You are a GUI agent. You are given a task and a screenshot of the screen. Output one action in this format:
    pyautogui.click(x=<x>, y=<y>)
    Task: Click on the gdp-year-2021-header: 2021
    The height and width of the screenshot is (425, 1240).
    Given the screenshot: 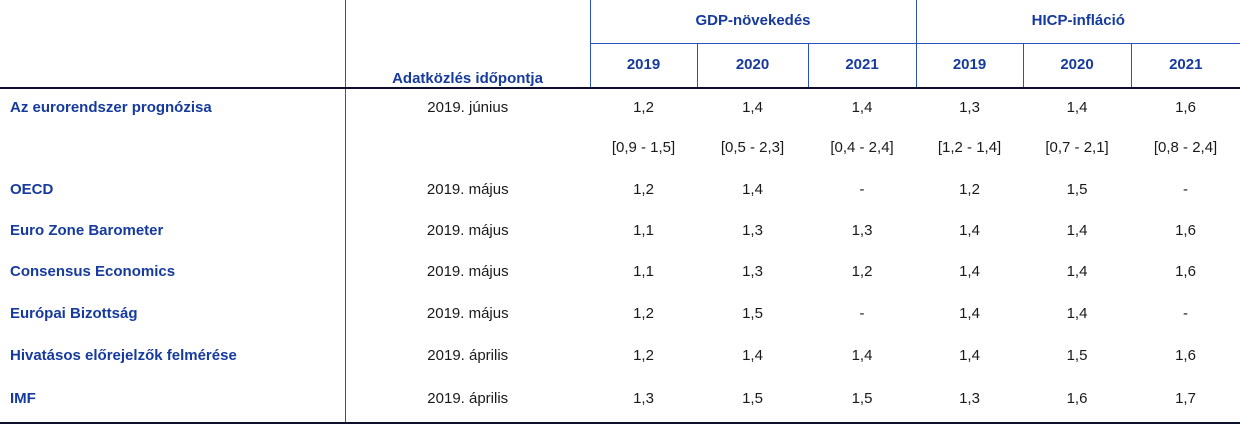 What is the action you would take?
    pyautogui.click(x=862, y=66)
    